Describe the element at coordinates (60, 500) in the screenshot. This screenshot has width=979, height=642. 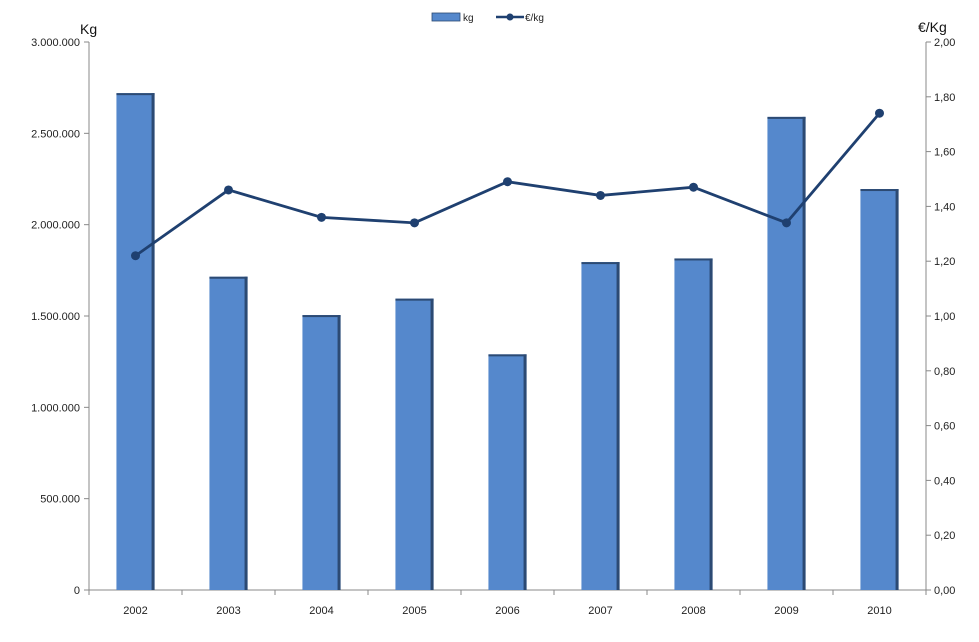
I see `y-left-tick-label: 500.000` at that location.